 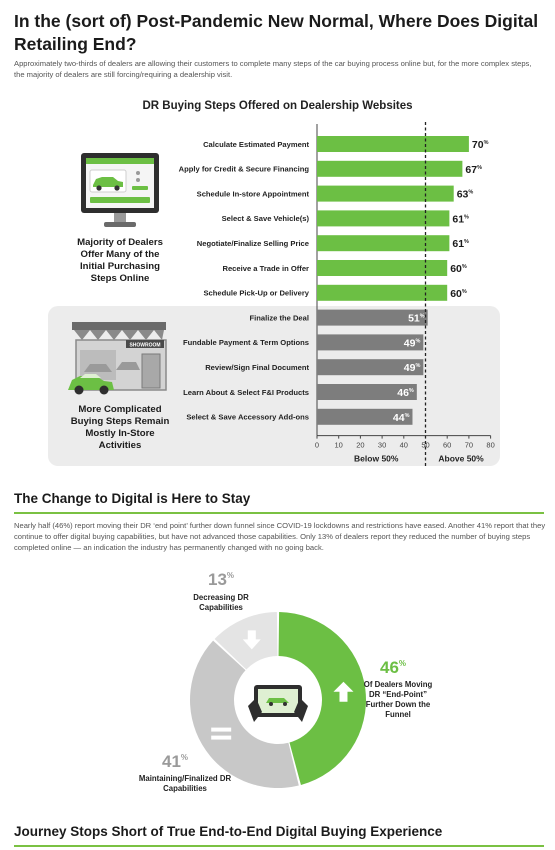 I want to click on category-label: Apply for Credit & Secure Financing, so click(x=244, y=169).